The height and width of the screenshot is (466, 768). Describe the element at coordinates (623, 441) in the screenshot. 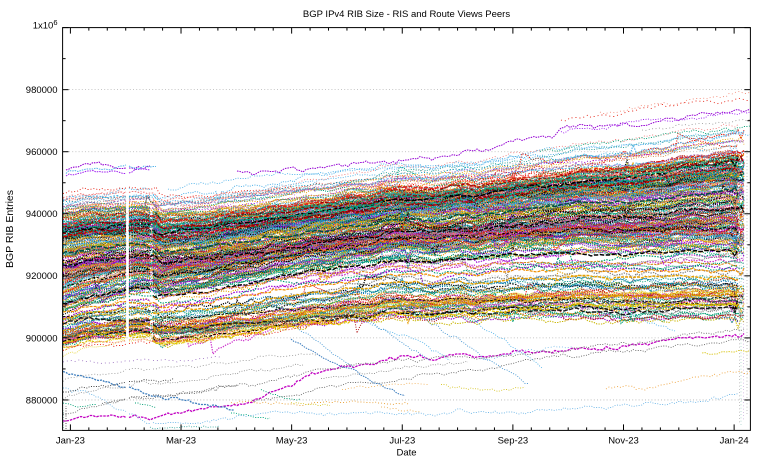

I see `svg-text: Nov-23` at that location.